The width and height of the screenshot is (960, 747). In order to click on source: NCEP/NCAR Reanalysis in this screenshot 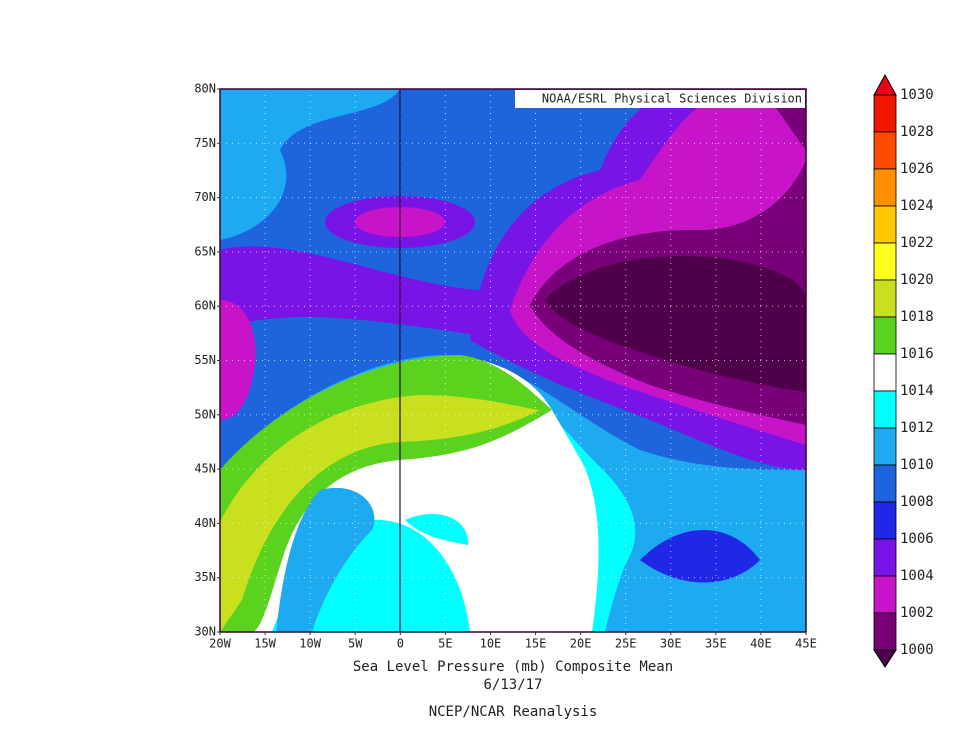, I will do `click(513, 712)`.